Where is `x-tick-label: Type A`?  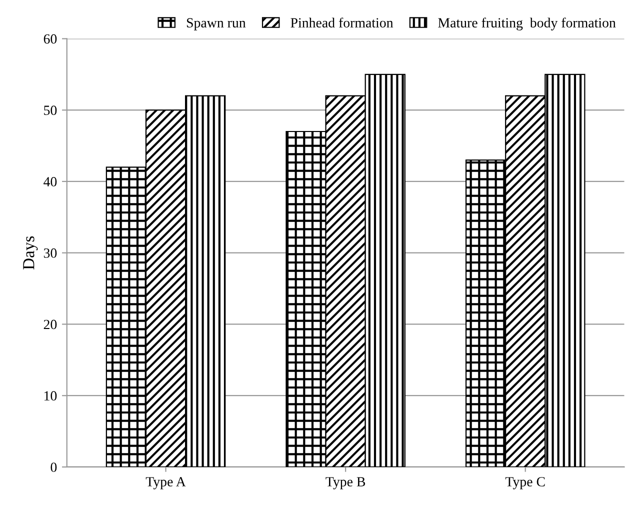 x-tick-label: Type A is located at coordinates (166, 483).